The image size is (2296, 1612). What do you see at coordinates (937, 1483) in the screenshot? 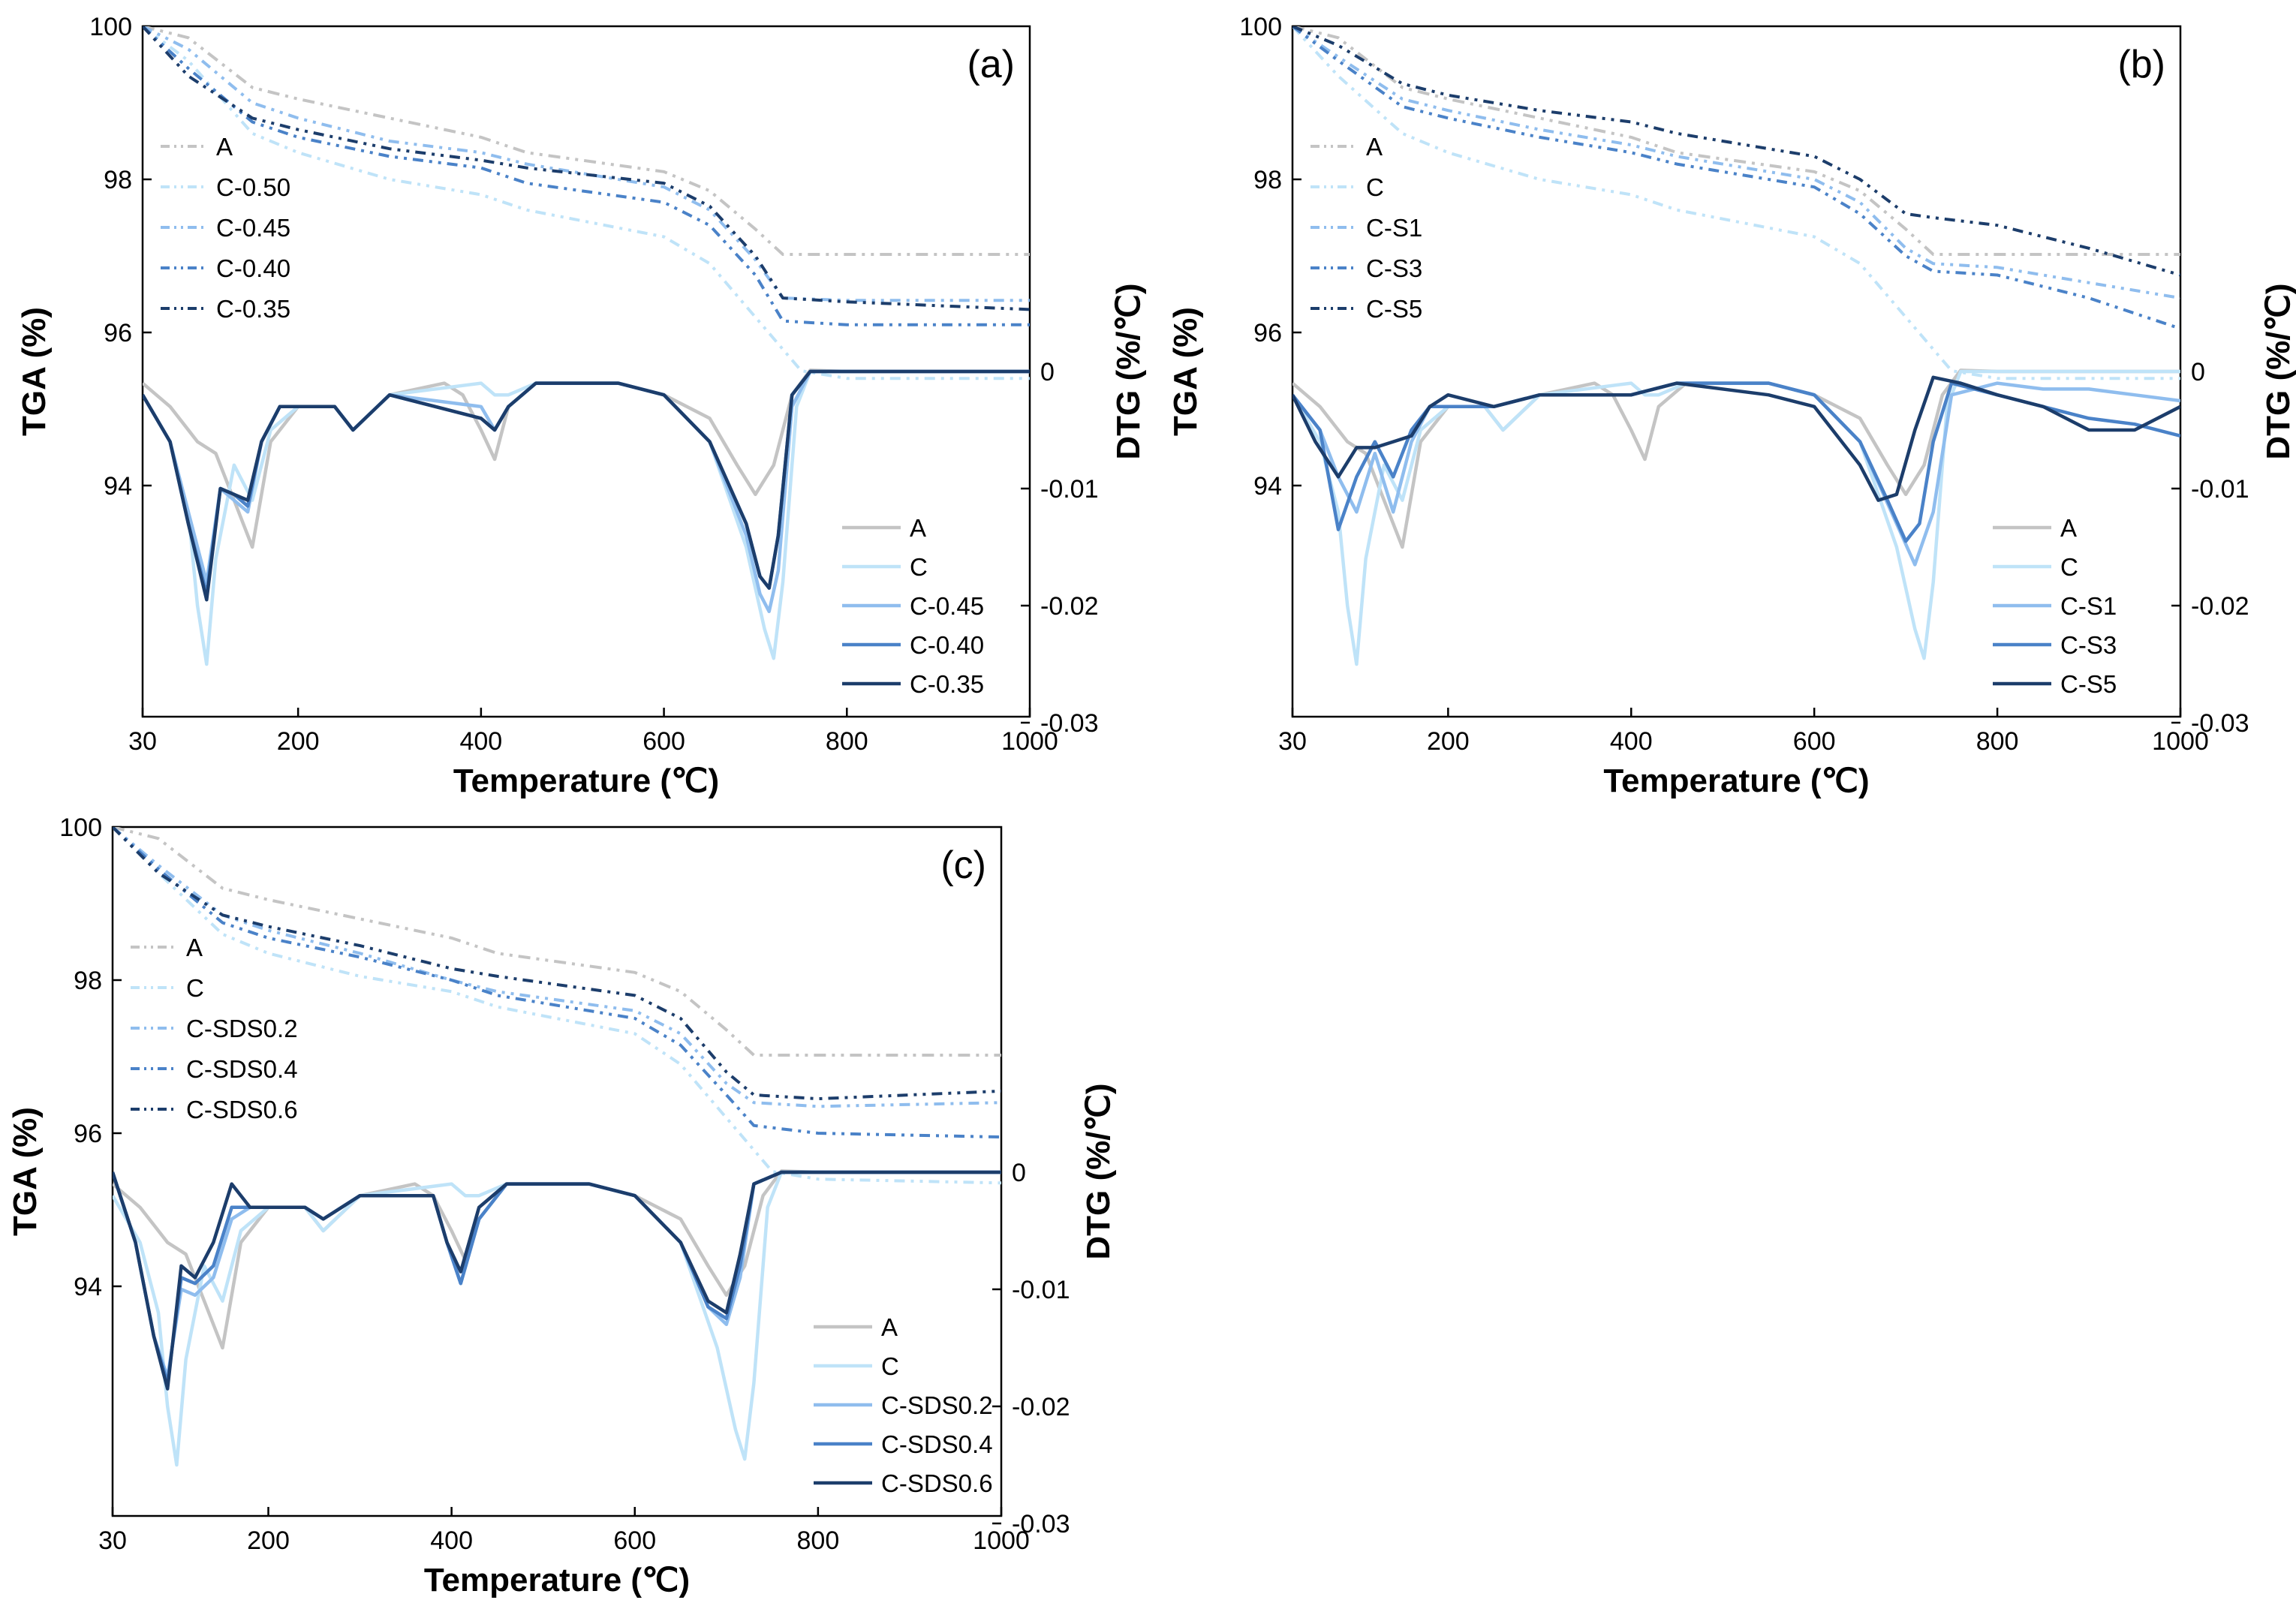
I see `dtg-legend-label: C-SDS0.6` at bounding box center [937, 1483].